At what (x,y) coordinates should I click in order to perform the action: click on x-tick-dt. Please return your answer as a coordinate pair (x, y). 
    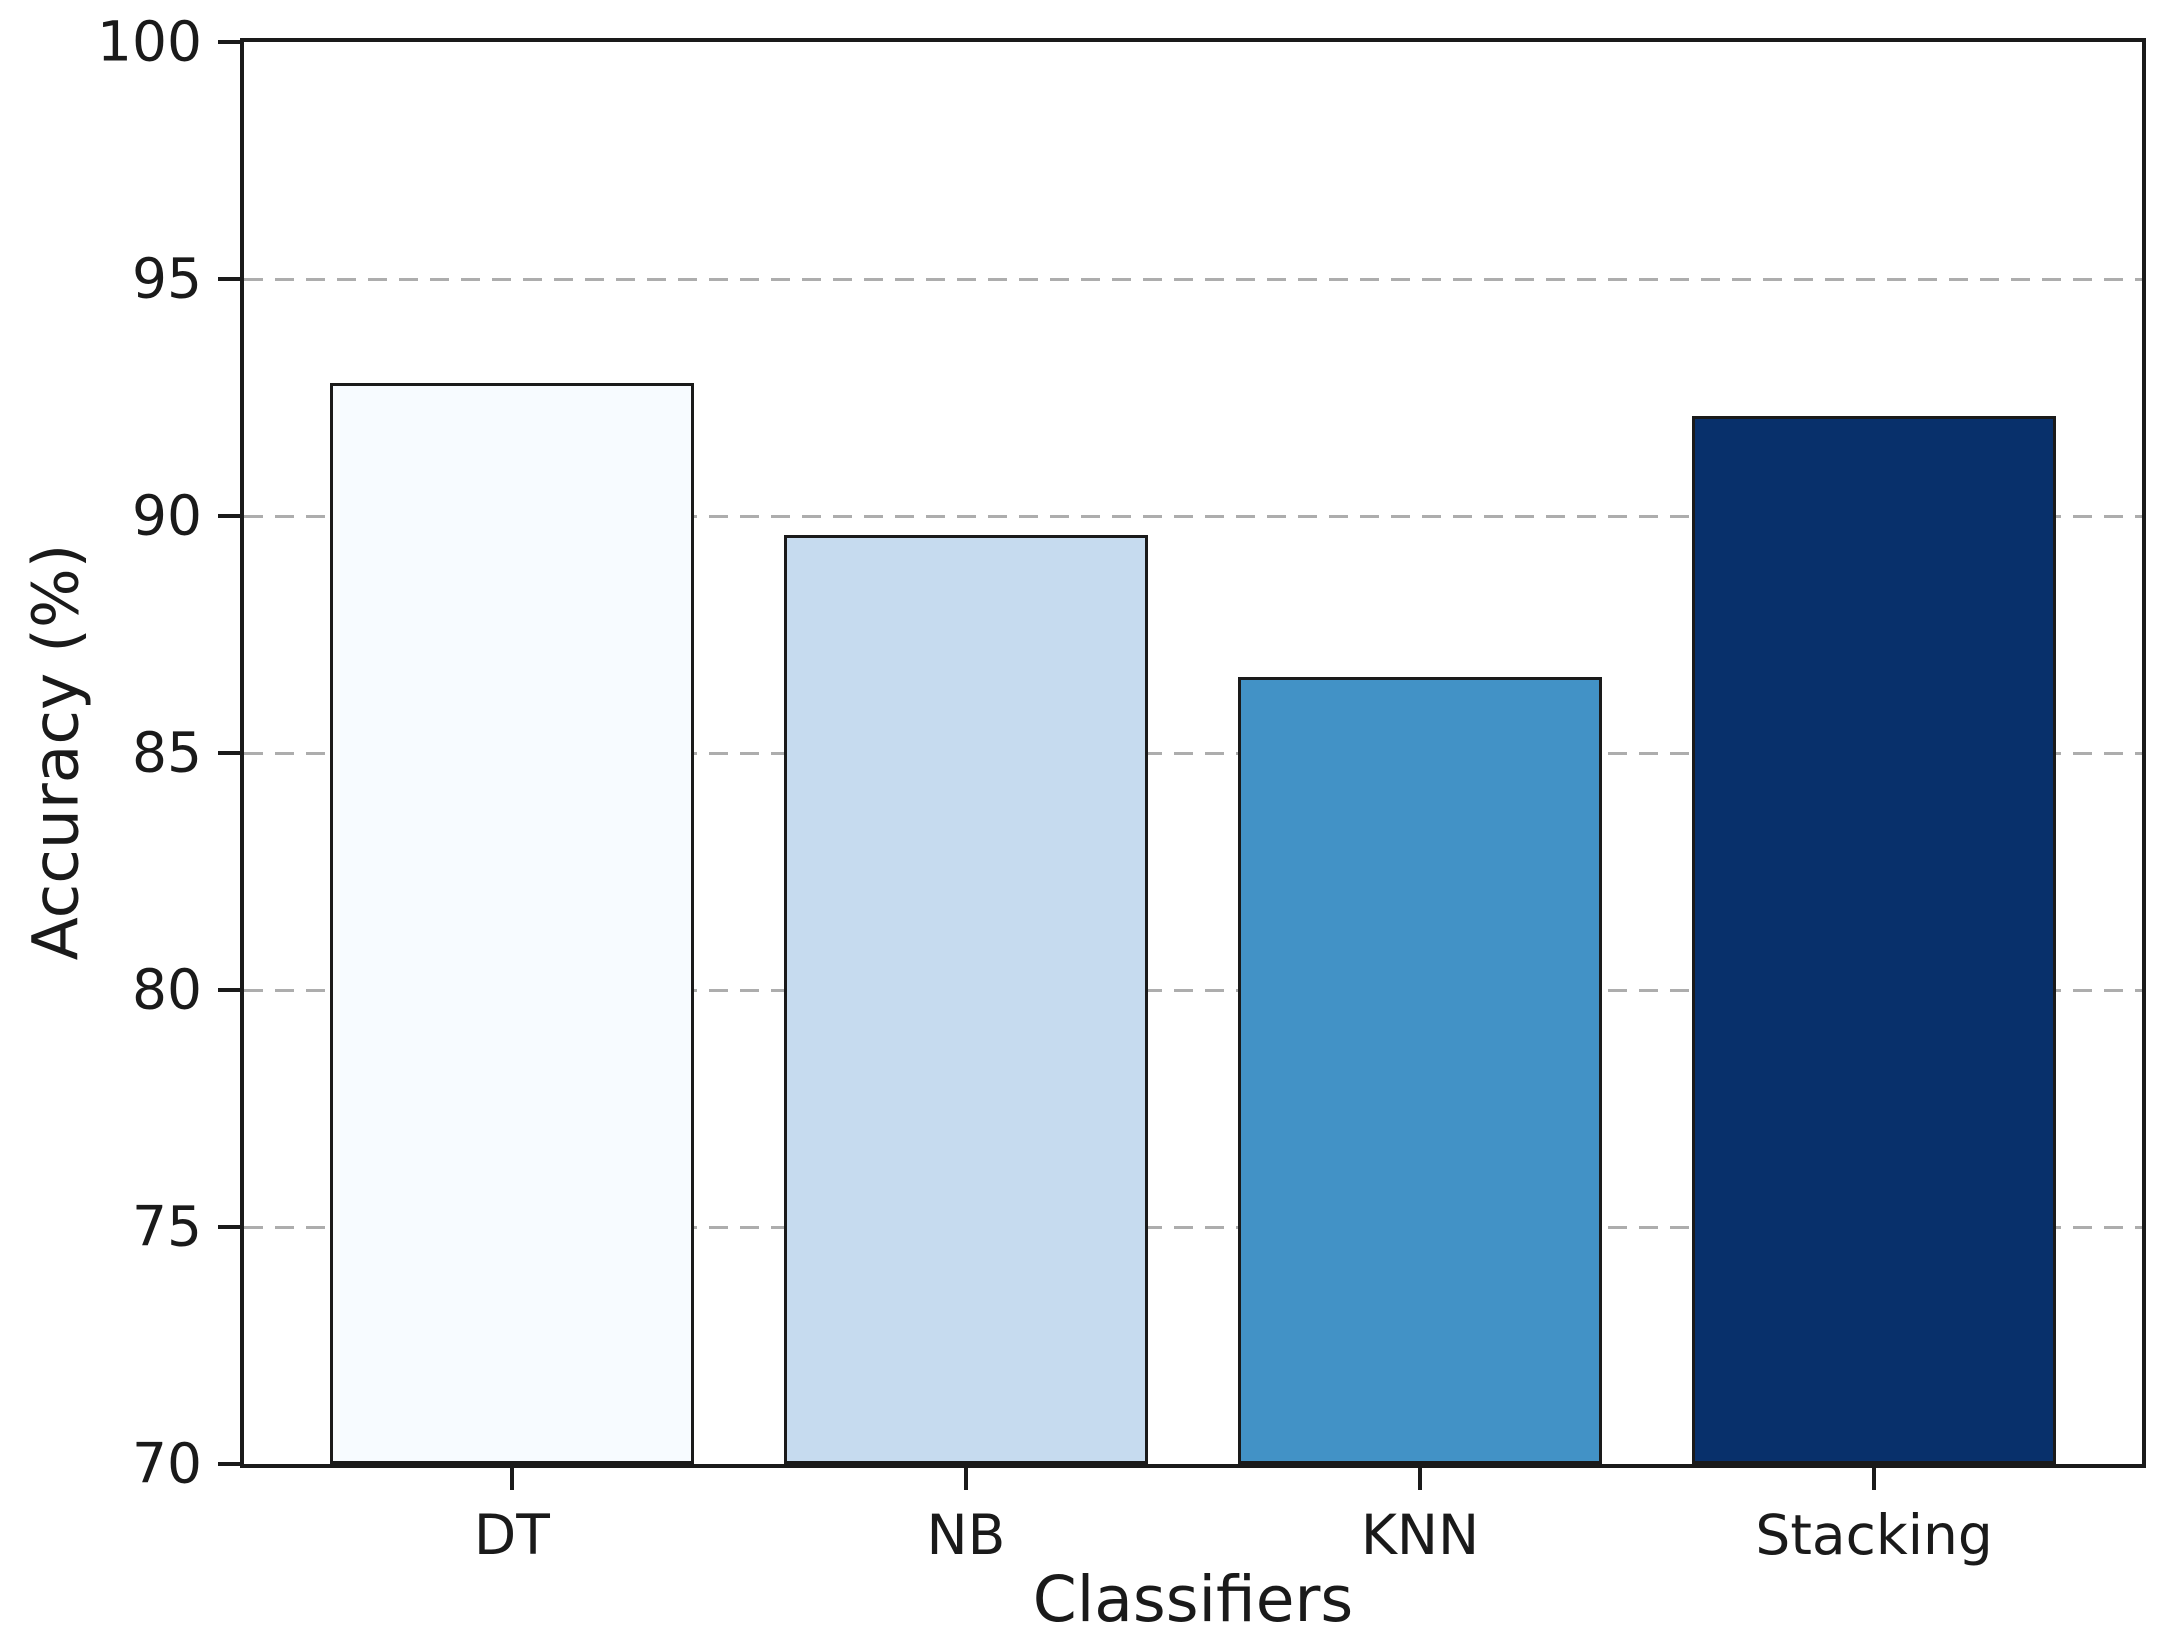
    Looking at the image, I should click on (511, 1479).